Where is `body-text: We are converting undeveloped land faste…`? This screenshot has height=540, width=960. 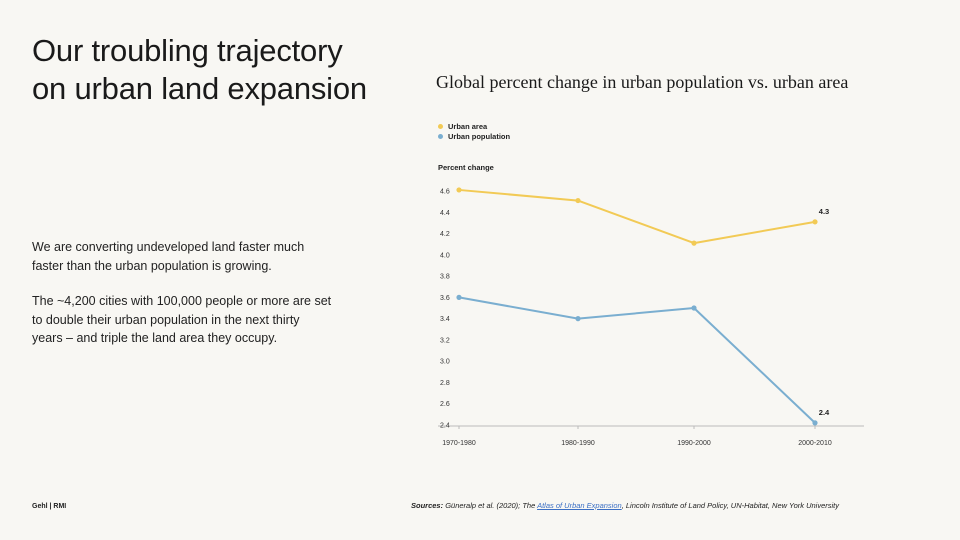 body-text: We are converting undeveloped land faste… is located at coordinates (182, 301).